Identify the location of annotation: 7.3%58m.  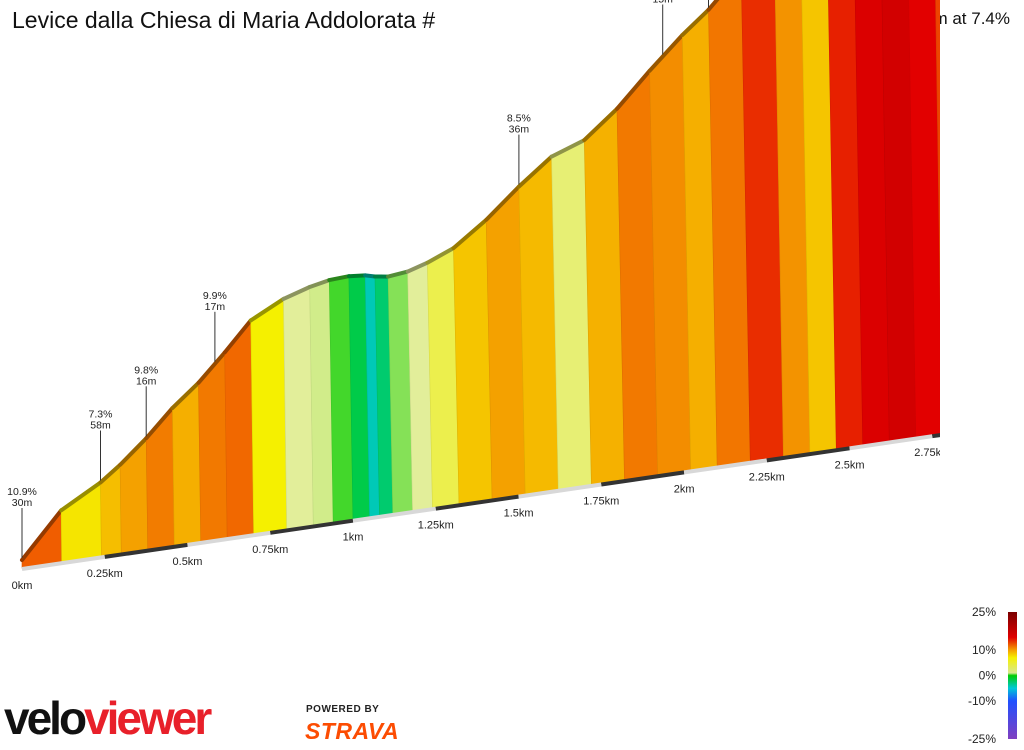
(101, 445).